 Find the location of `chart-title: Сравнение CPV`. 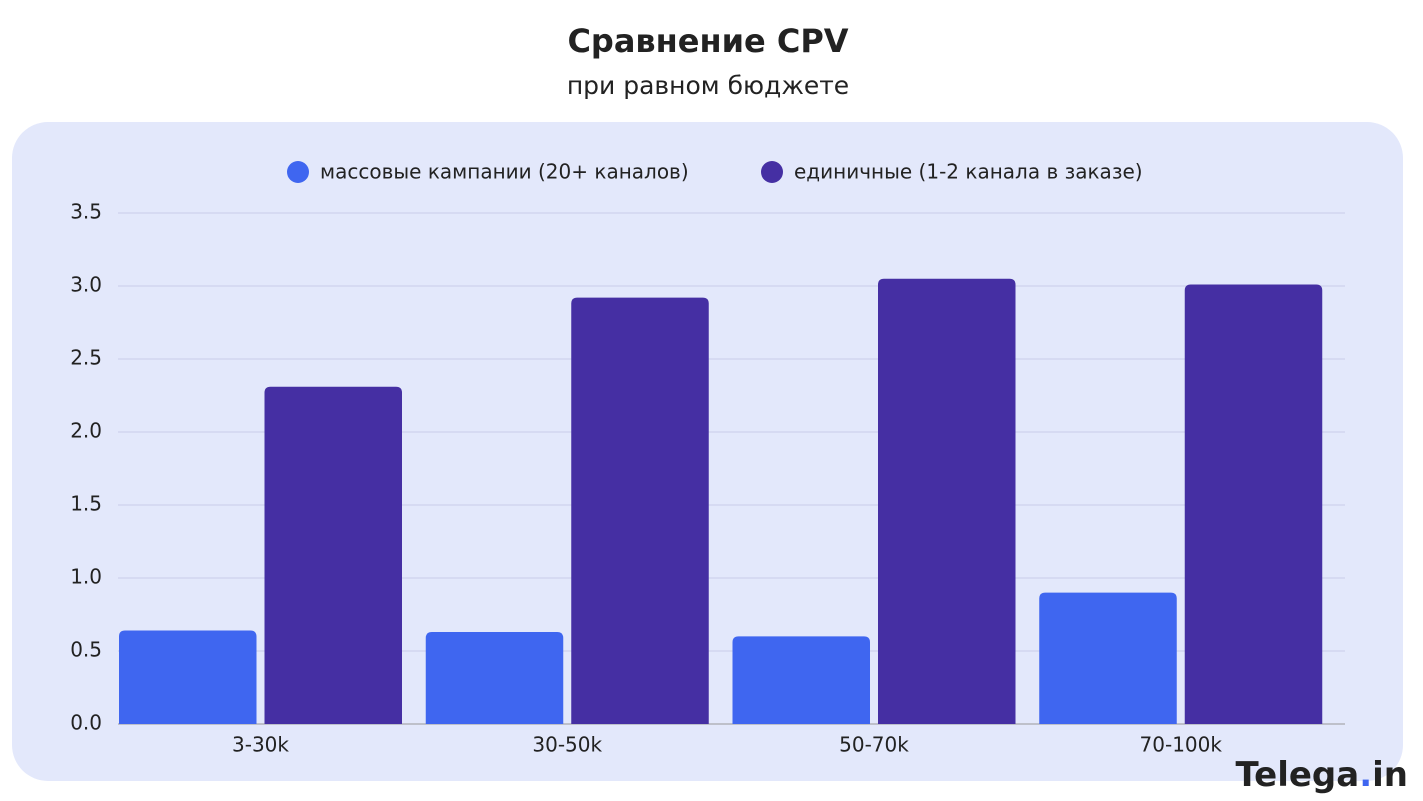

chart-title: Сравнение CPV is located at coordinates (707, 41).